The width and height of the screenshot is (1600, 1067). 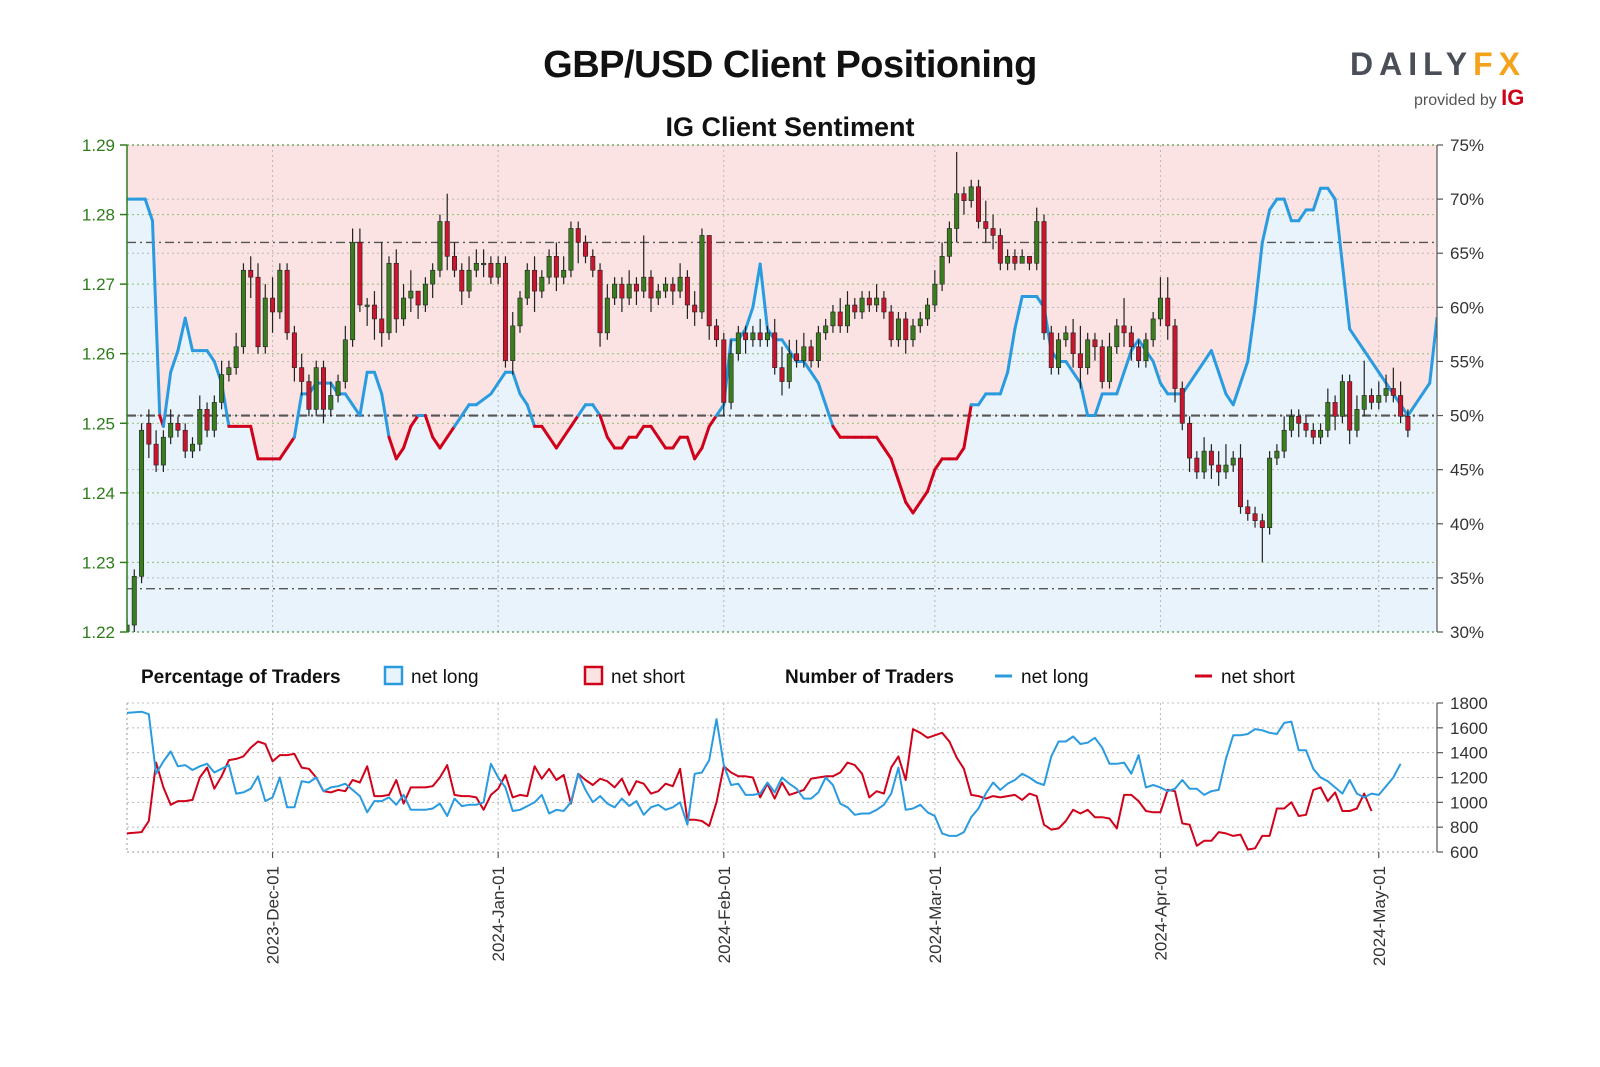 I want to click on date-tick-label: 2024-Apr-01, so click(x=1160, y=913).